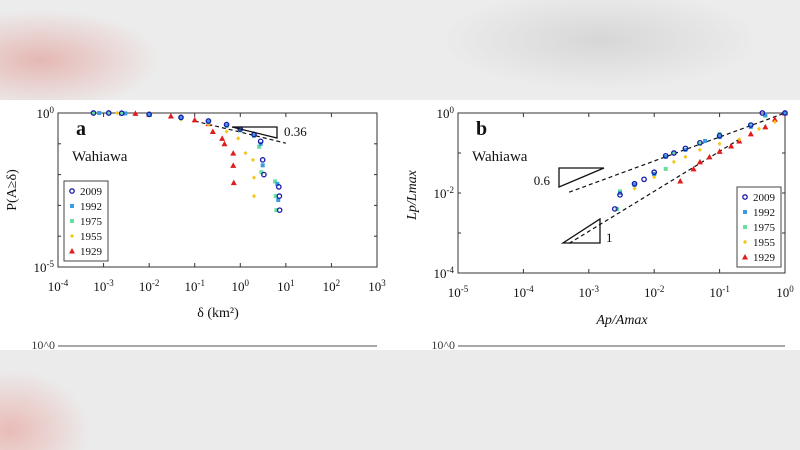  I want to click on slope-triangle-0.6, so click(581, 177).